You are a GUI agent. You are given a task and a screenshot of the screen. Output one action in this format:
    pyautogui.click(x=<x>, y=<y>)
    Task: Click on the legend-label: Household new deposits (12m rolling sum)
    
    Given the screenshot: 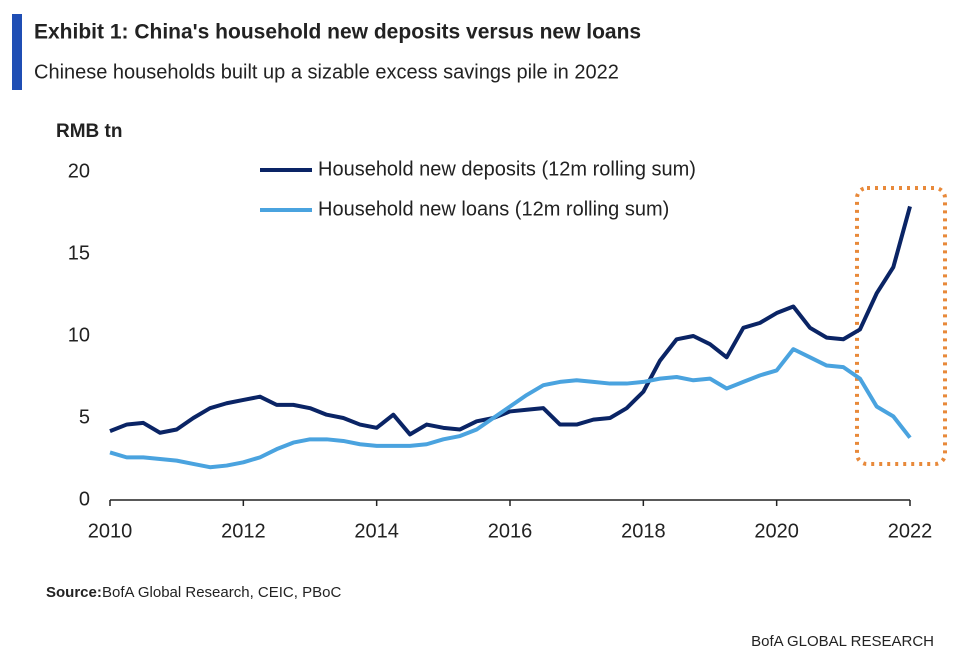 What is the action you would take?
    pyautogui.click(x=507, y=169)
    